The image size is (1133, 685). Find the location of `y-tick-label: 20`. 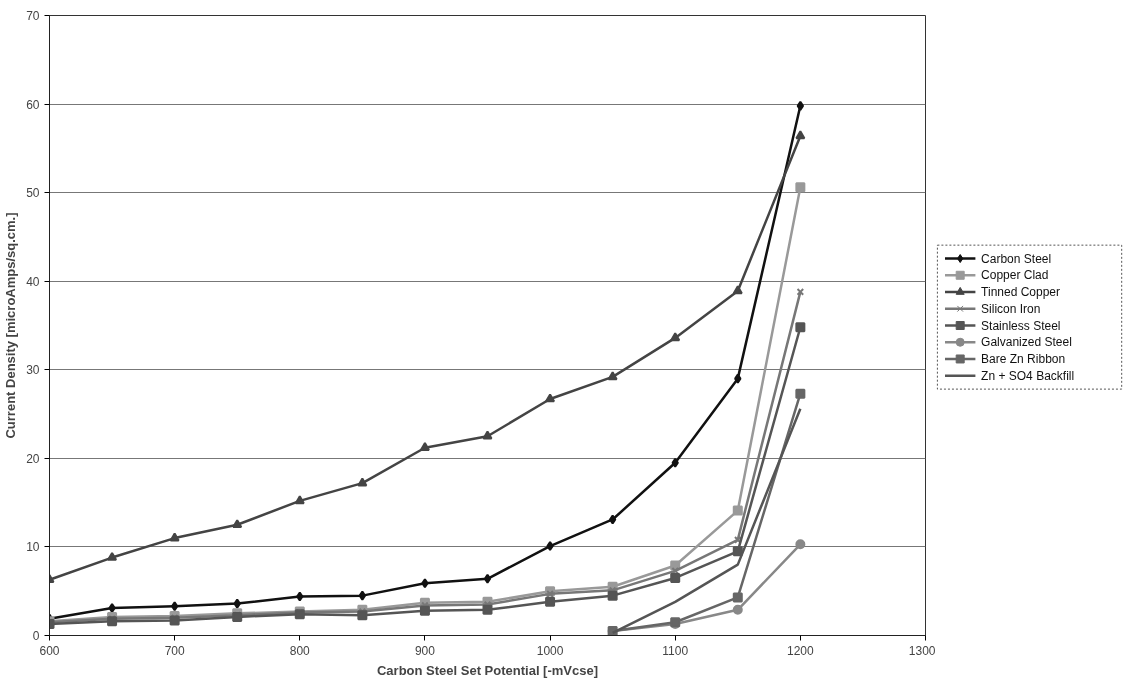

y-tick-label: 20 is located at coordinates (33, 458).